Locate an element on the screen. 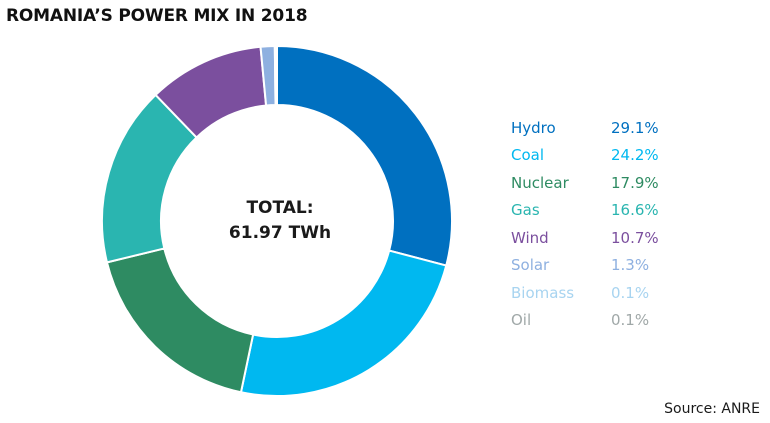 This screenshot has width=770, height=423. donut-center-label: TOTAL: 61.97 TWh is located at coordinates (280, 221).